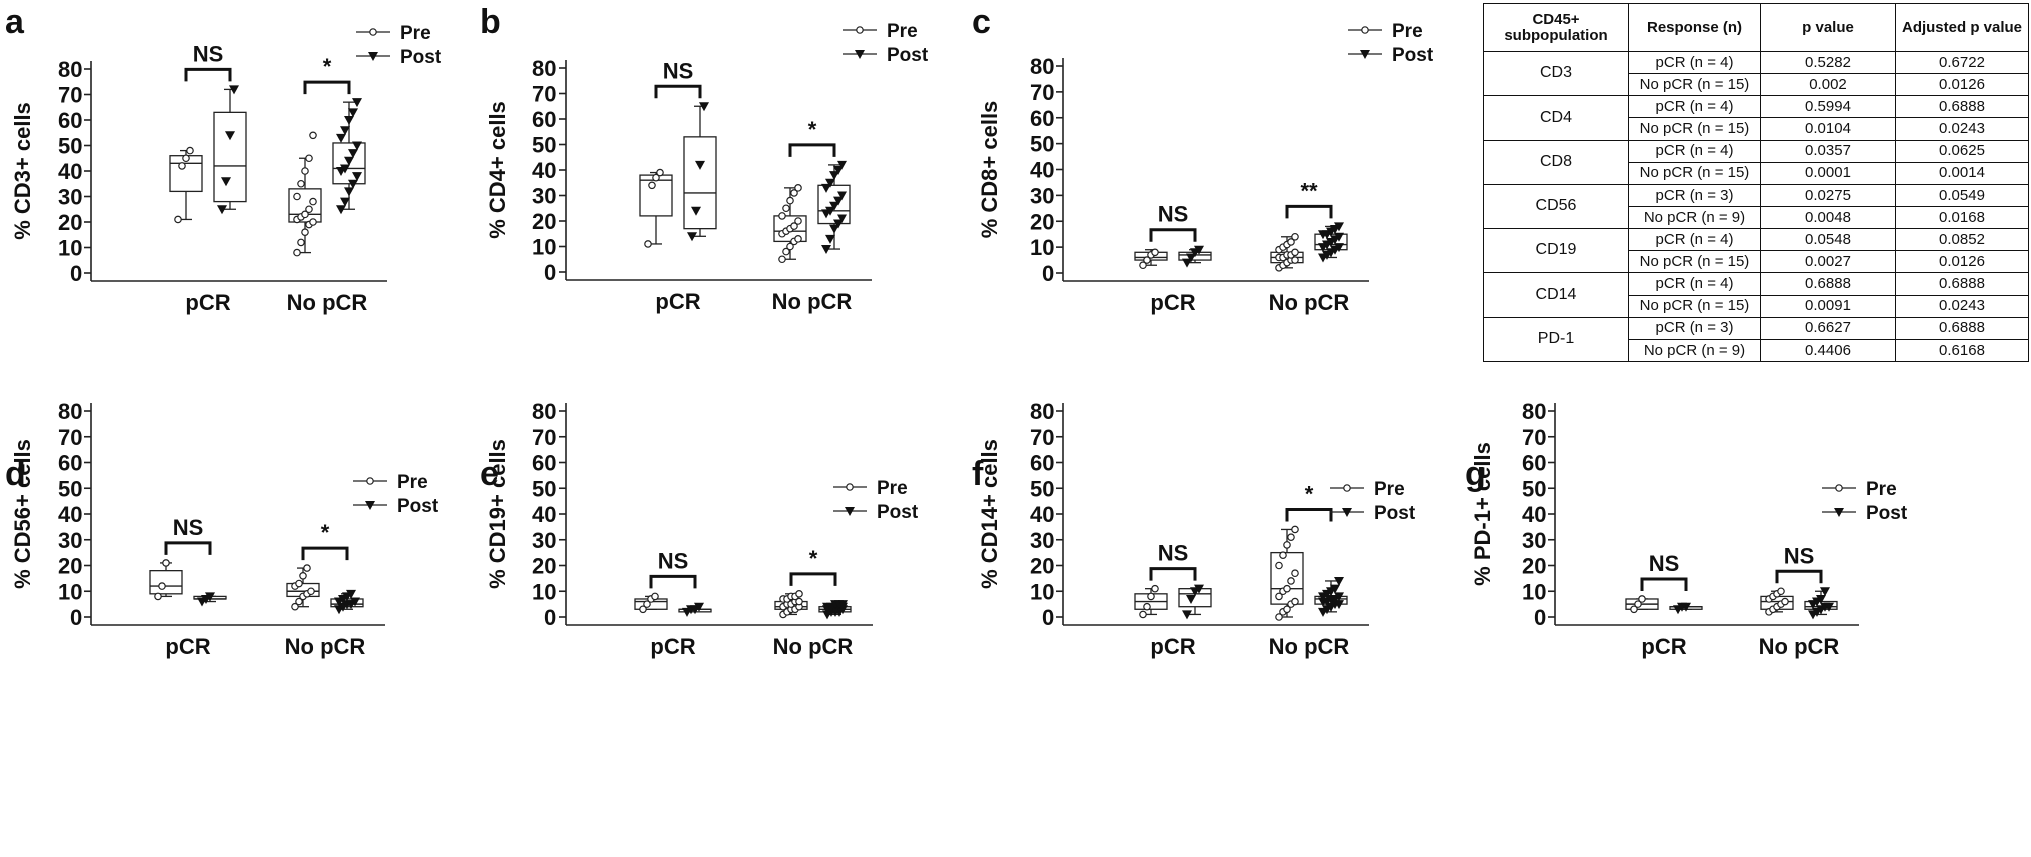 This screenshot has height=857, width=2031. Describe the element at coordinates (1962, 151) in the screenshot. I see `table-cell-adjusted-p-value: 0.0625` at that location.